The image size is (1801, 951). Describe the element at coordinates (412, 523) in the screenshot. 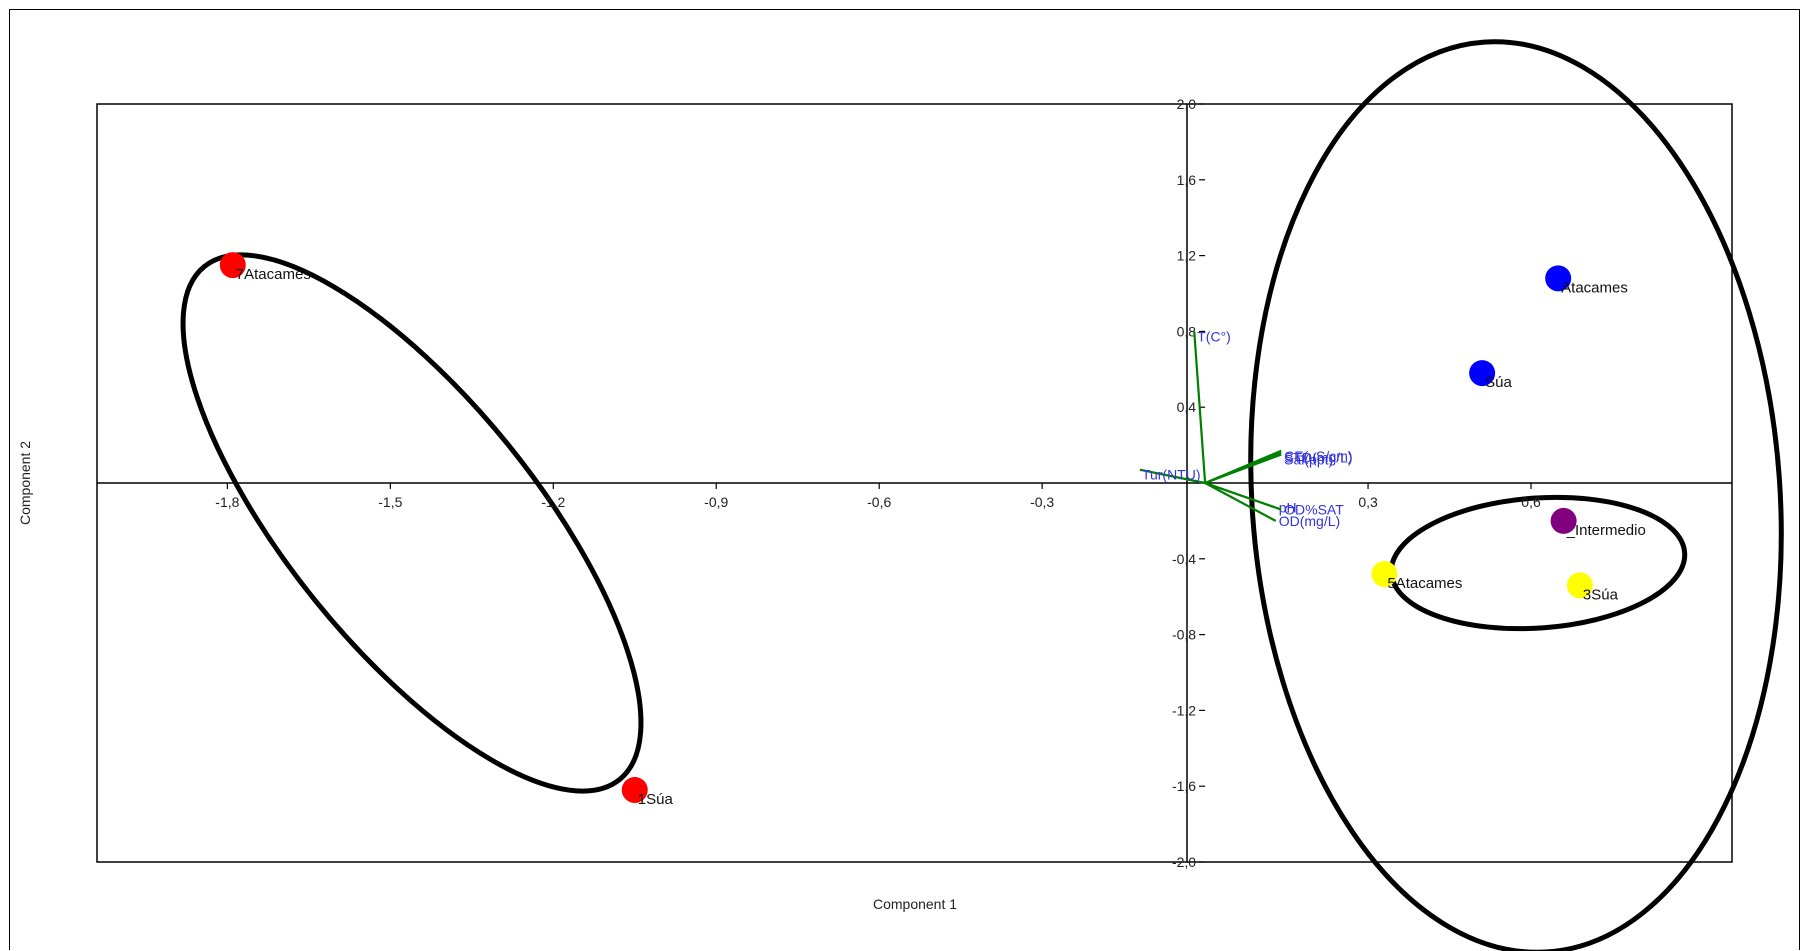

I see `cluster-ellipse-red` at that location.